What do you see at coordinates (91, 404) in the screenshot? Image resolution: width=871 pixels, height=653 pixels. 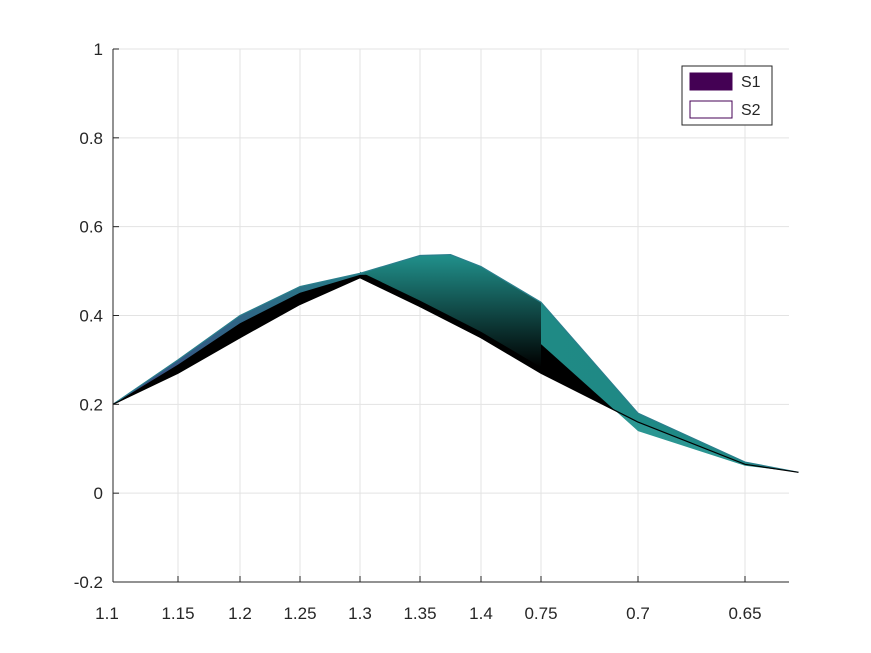 I see `y-tick-label-2: 0.2` at bounding box center [91, 404].